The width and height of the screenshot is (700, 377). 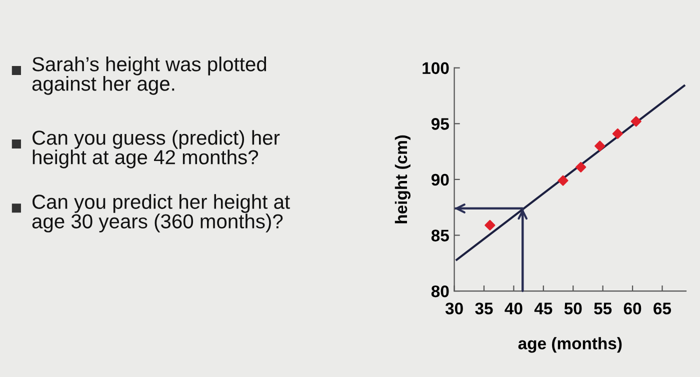 What do you see at coordinates (149, 75) in the screenshot?
I see `text: Sarah’s height was plotted against her age.` at bounding box center [149, 75].